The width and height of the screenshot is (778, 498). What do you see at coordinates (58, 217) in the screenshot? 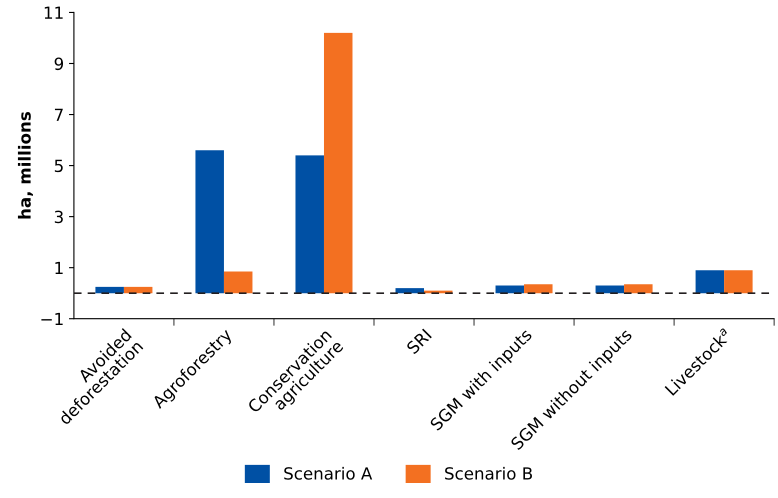
I see `y-tick-label: 3` at bounding box center [58, 217].